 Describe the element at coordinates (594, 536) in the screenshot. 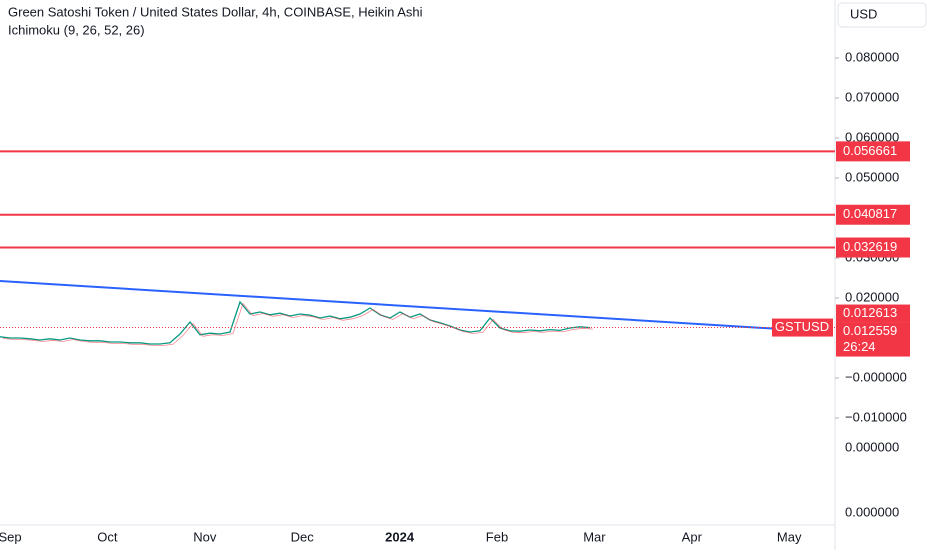

I see `x-tick-label: Mar` at that location.